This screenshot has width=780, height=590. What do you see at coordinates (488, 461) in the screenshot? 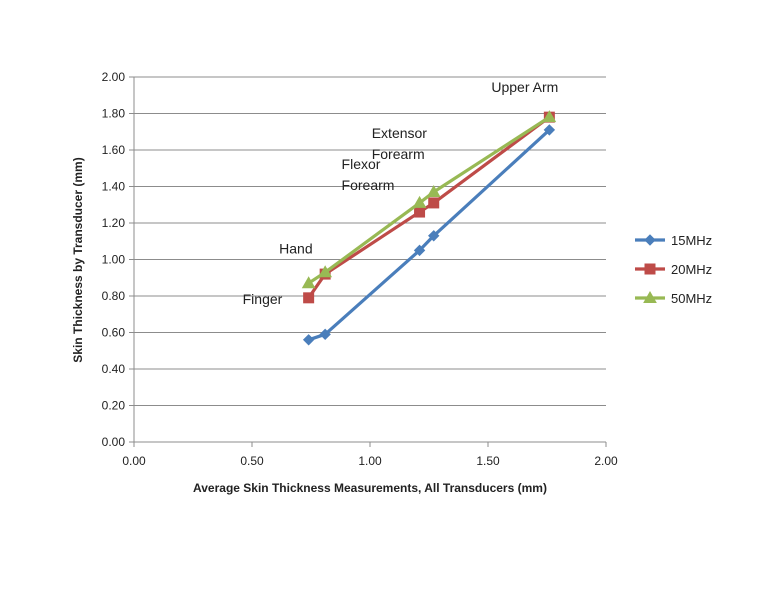
I see `x-tick-label: 1.50` at bounding box center [488, 461].